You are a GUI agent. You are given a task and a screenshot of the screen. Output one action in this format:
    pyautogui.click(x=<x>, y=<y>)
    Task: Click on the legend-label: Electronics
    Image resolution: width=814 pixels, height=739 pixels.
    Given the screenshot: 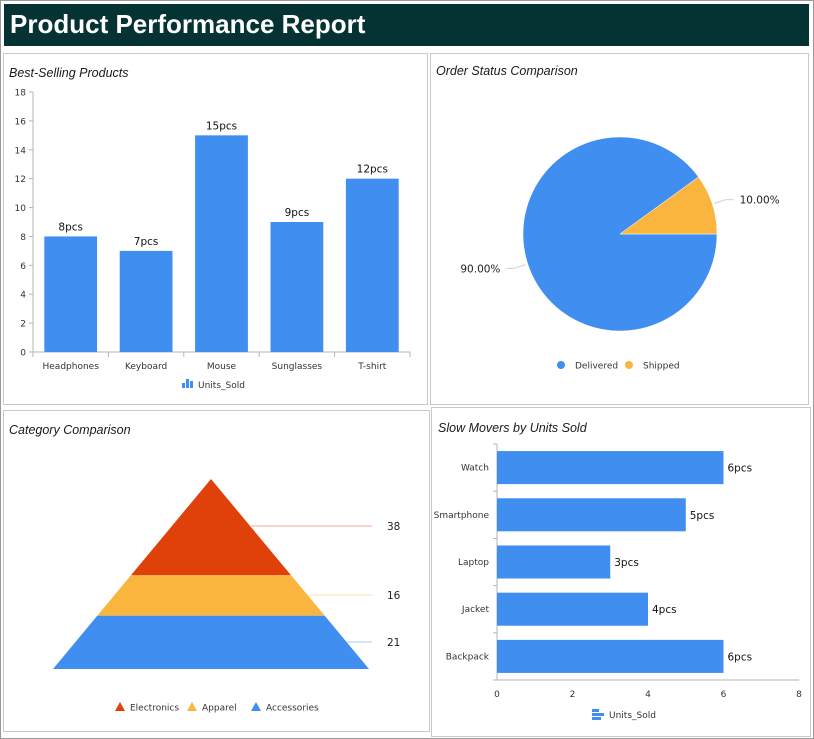 What is the action you would take?
    pyautogui.click(x=154, y=709)
    